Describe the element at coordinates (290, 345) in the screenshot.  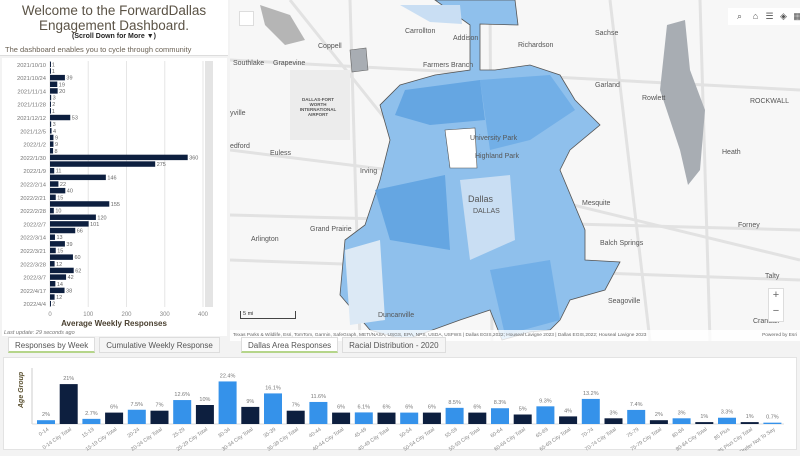
I see `tab-dallas-area-responses: Dallas Area Responses` at that location.